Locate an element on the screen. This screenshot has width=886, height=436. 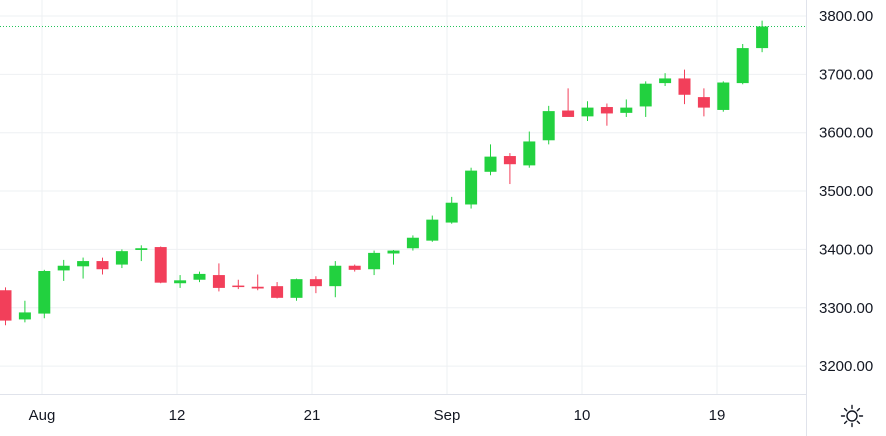
y-tick-label: 3700.00 is located at coordinates (846, 74).